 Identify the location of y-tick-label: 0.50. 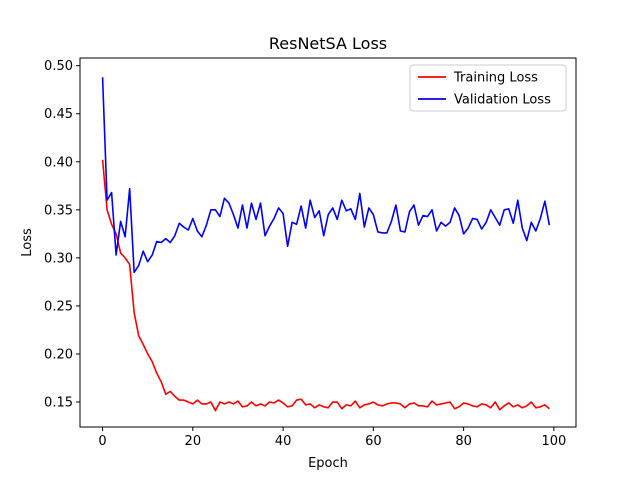
(58, 66).